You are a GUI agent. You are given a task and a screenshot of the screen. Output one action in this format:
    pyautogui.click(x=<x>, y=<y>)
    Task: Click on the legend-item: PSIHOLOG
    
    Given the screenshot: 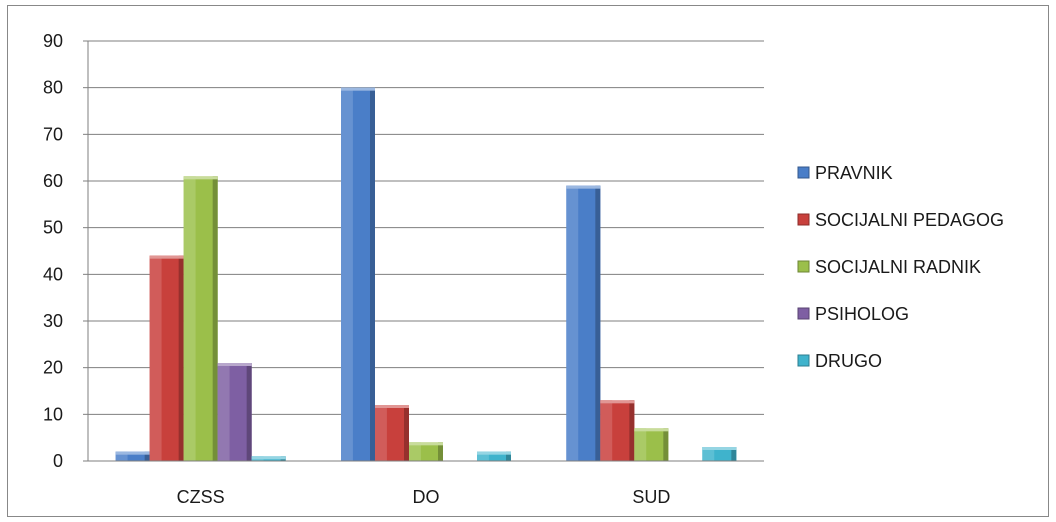 What is the action you would take?
    pyautogui.click(x=853, y=314)
    